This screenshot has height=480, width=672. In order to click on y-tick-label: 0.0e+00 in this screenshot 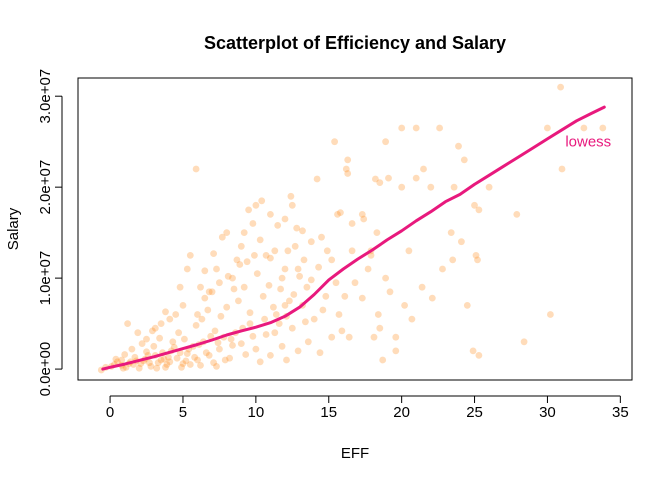, I will do `click(45, 369)`.